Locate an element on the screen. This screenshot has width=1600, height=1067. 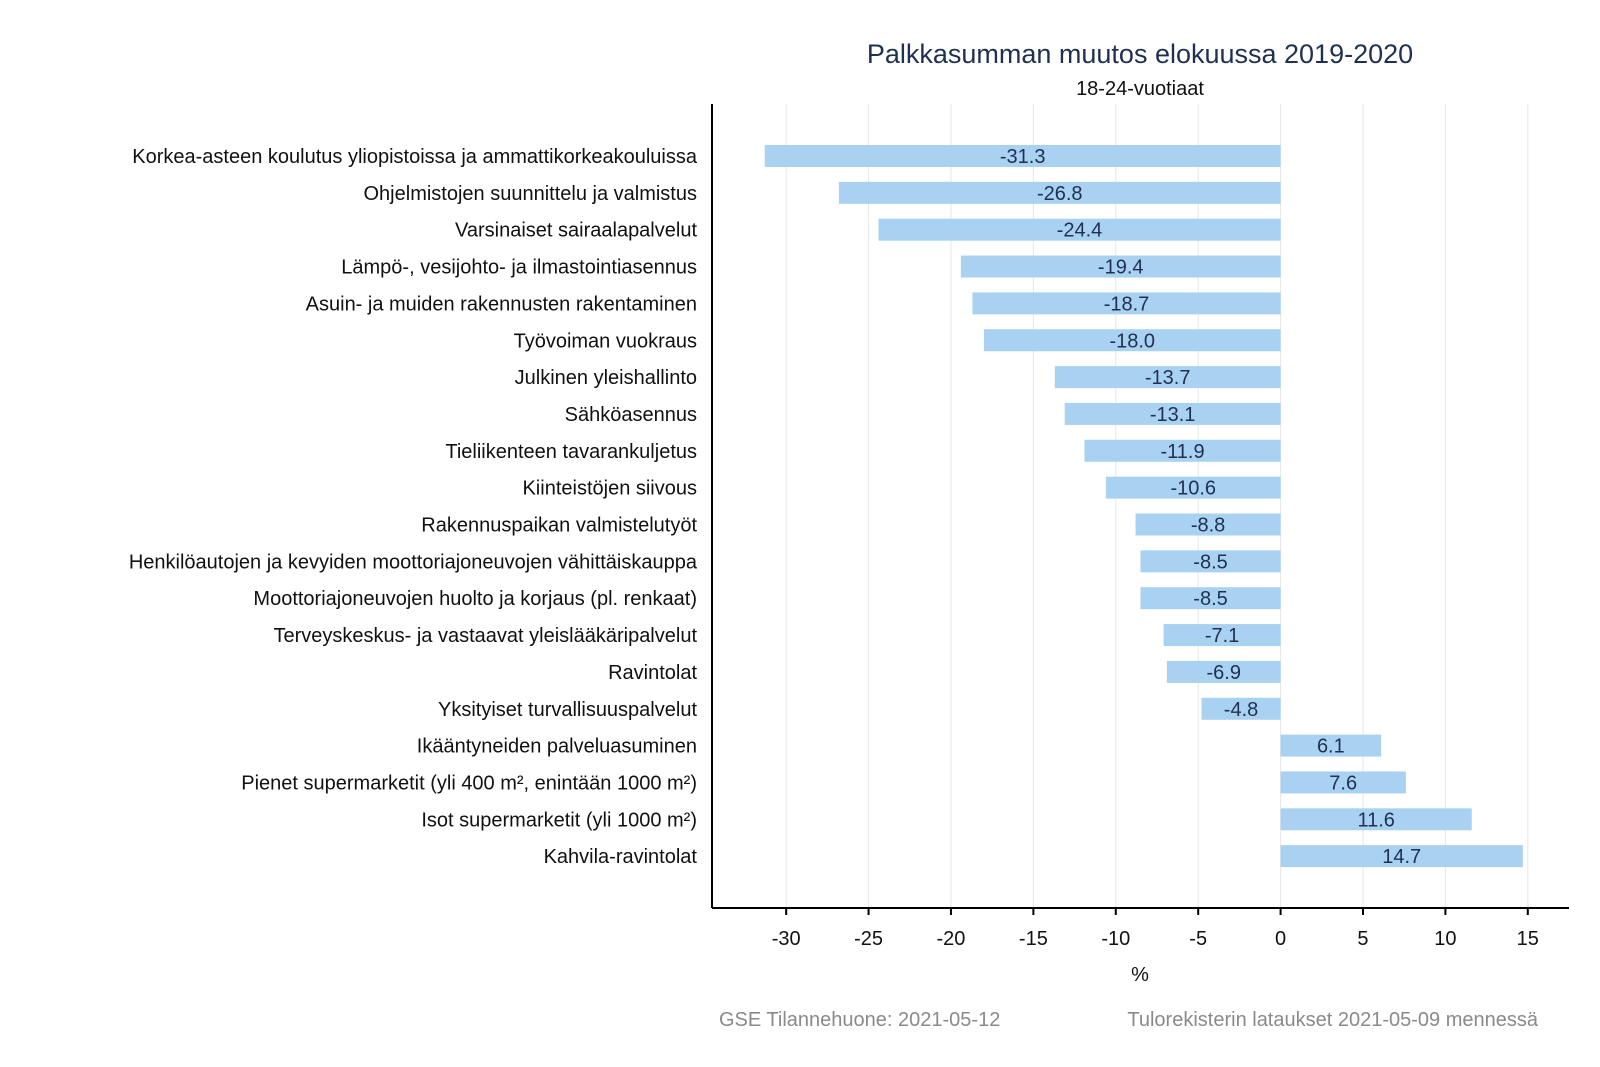
bar-value-label-19: 14.7 is located at coordinates (1401, 857).